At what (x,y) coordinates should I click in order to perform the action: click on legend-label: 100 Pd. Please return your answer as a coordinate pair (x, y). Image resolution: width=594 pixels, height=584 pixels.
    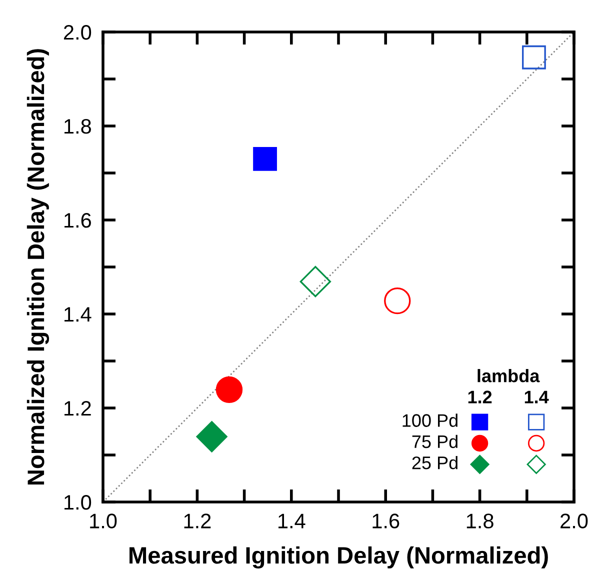
    Looking at the image, I should click on (430, 420).